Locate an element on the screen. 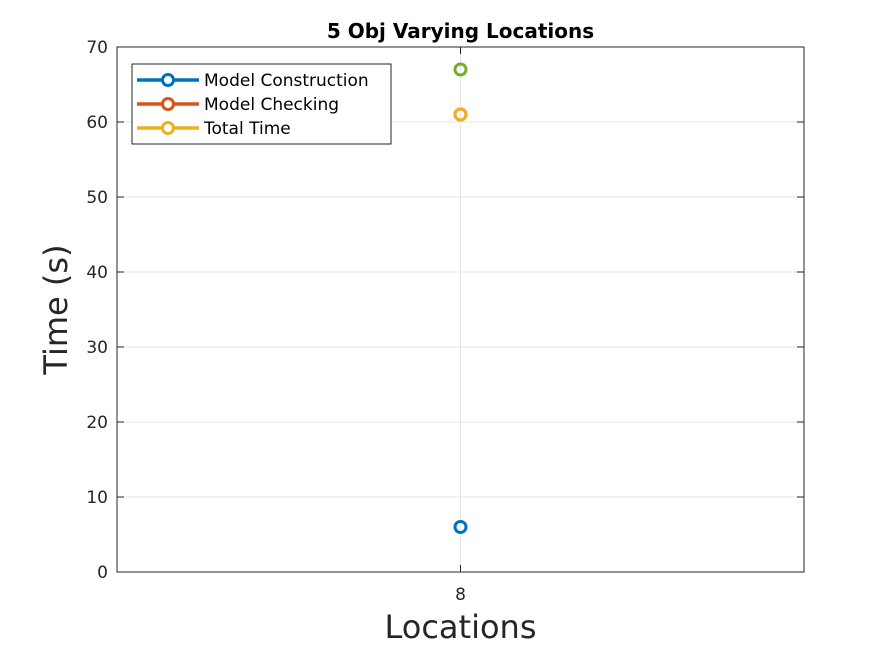  y-tick-label: 0 is located at coordinates (102, 573).